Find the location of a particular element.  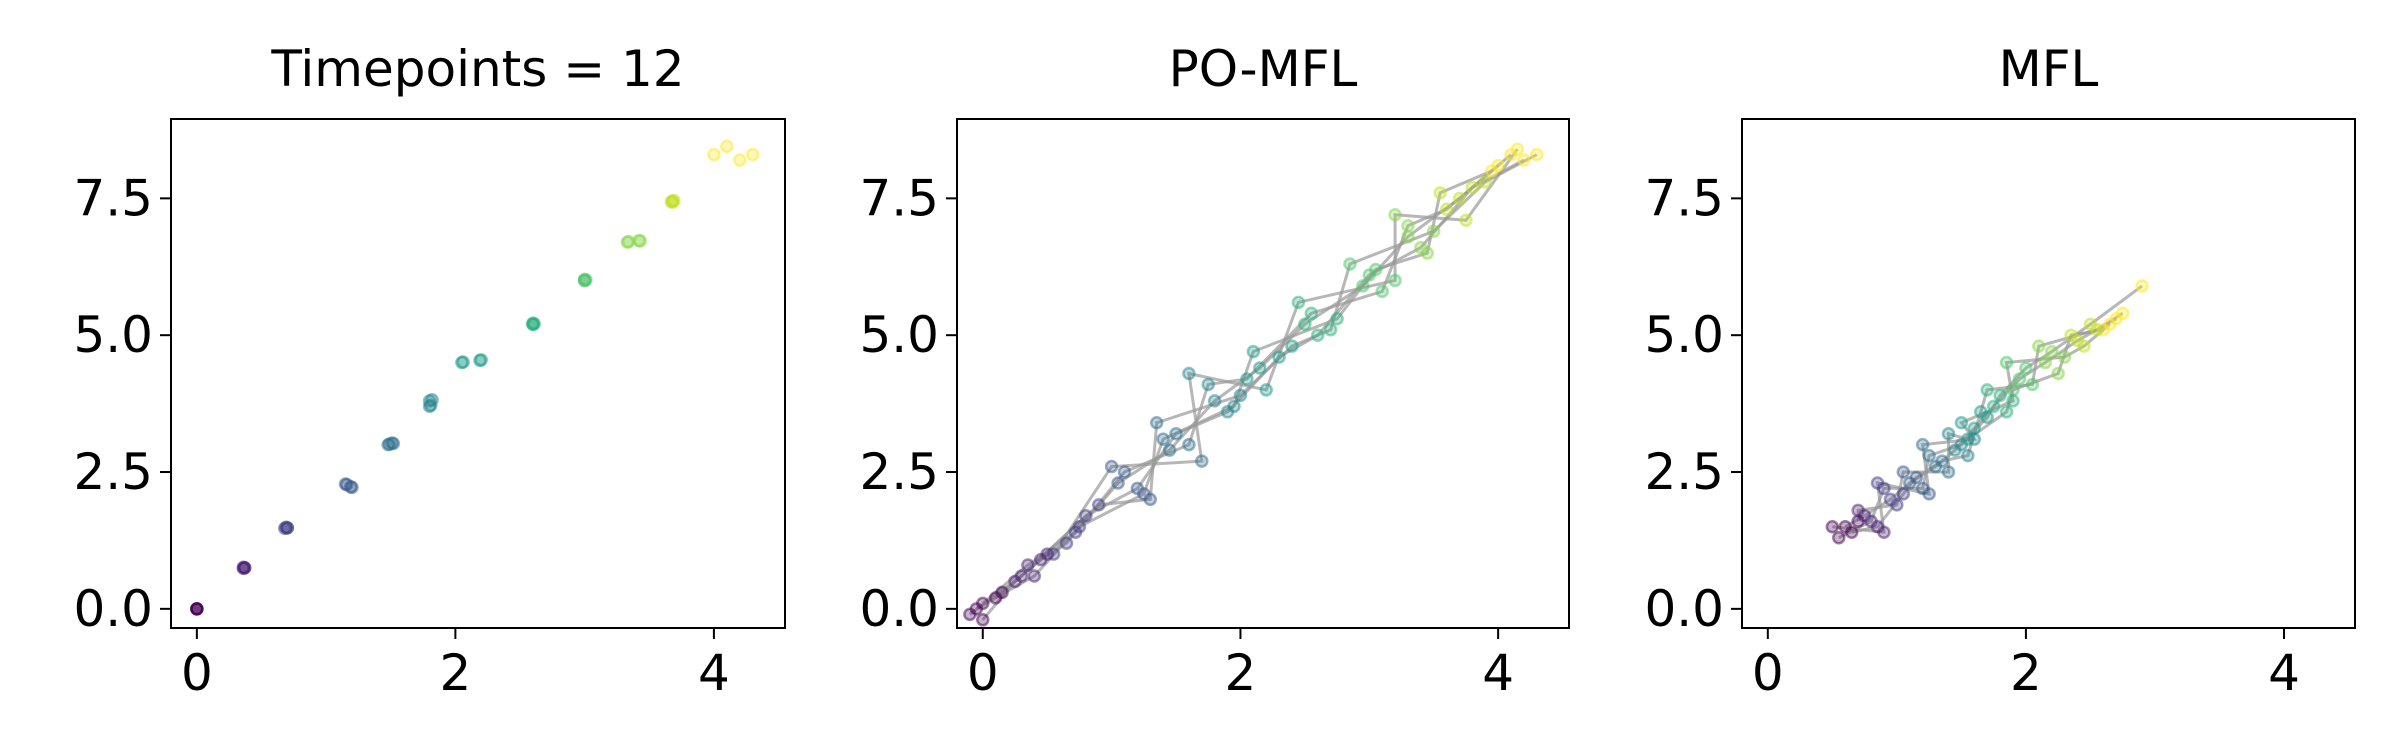

chart-title: PO-MFL is located at coordinates (1263, 69).